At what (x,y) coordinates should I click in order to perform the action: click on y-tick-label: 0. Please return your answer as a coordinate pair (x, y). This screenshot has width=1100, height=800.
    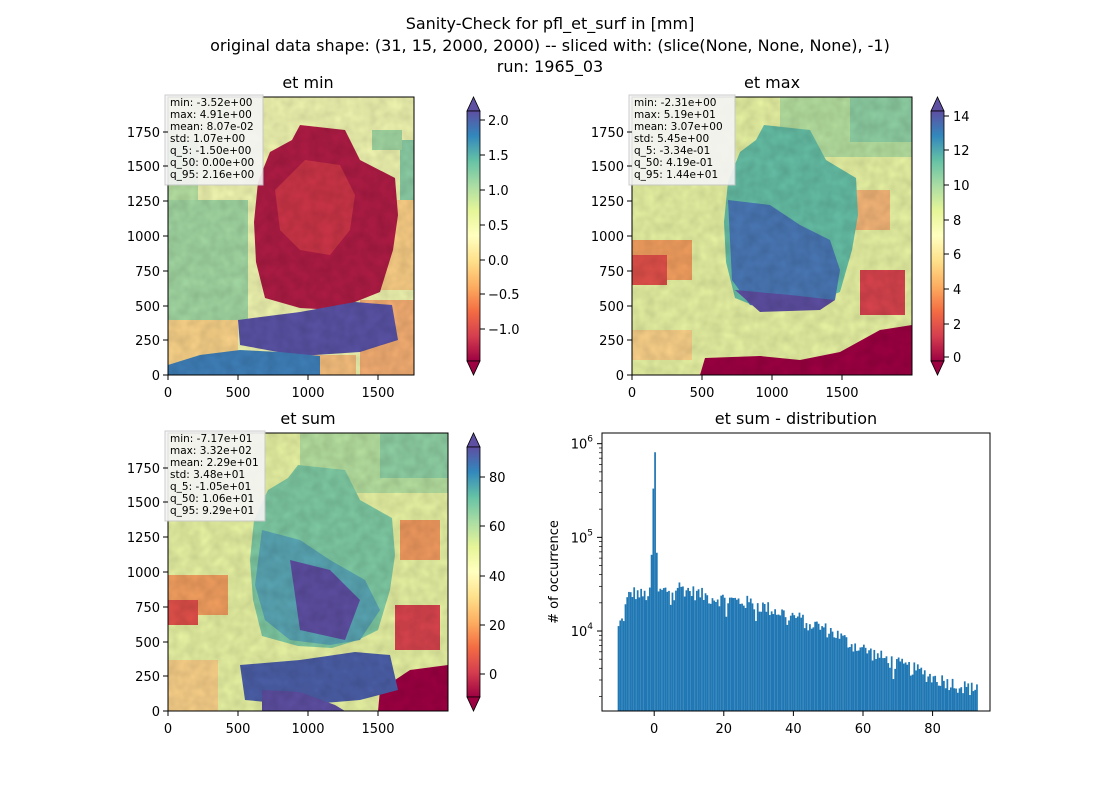
    Looking at the image, I should click on (156, 712).